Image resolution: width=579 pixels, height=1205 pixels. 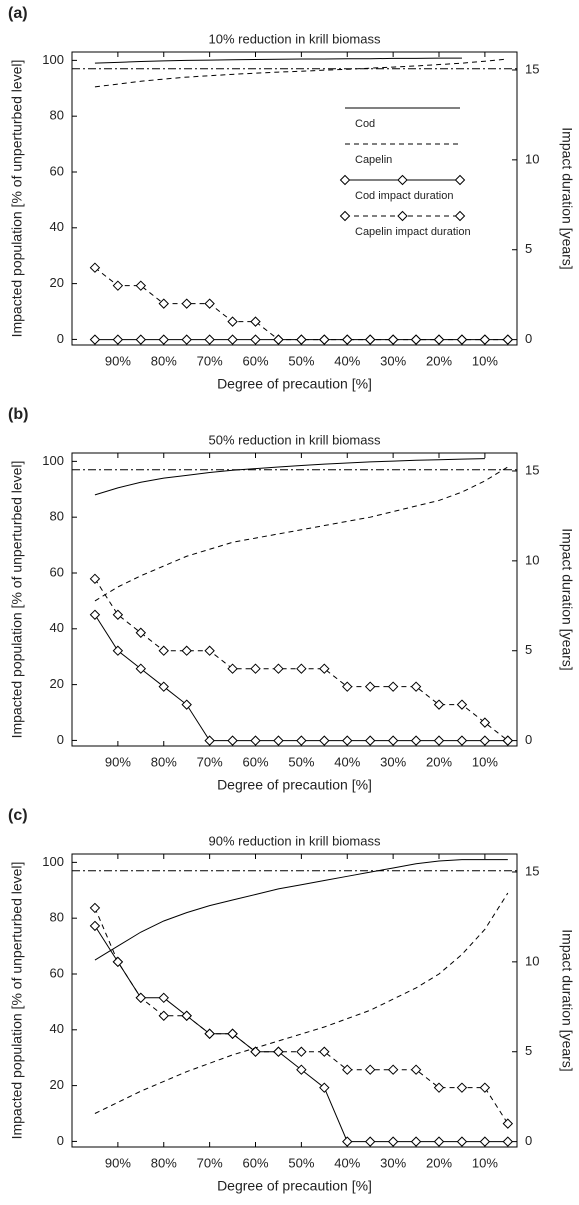 What do you see at coordinates (18, 414) in the screenshot?
I see `panel-label: (b)` at bounding box center [18, 414].